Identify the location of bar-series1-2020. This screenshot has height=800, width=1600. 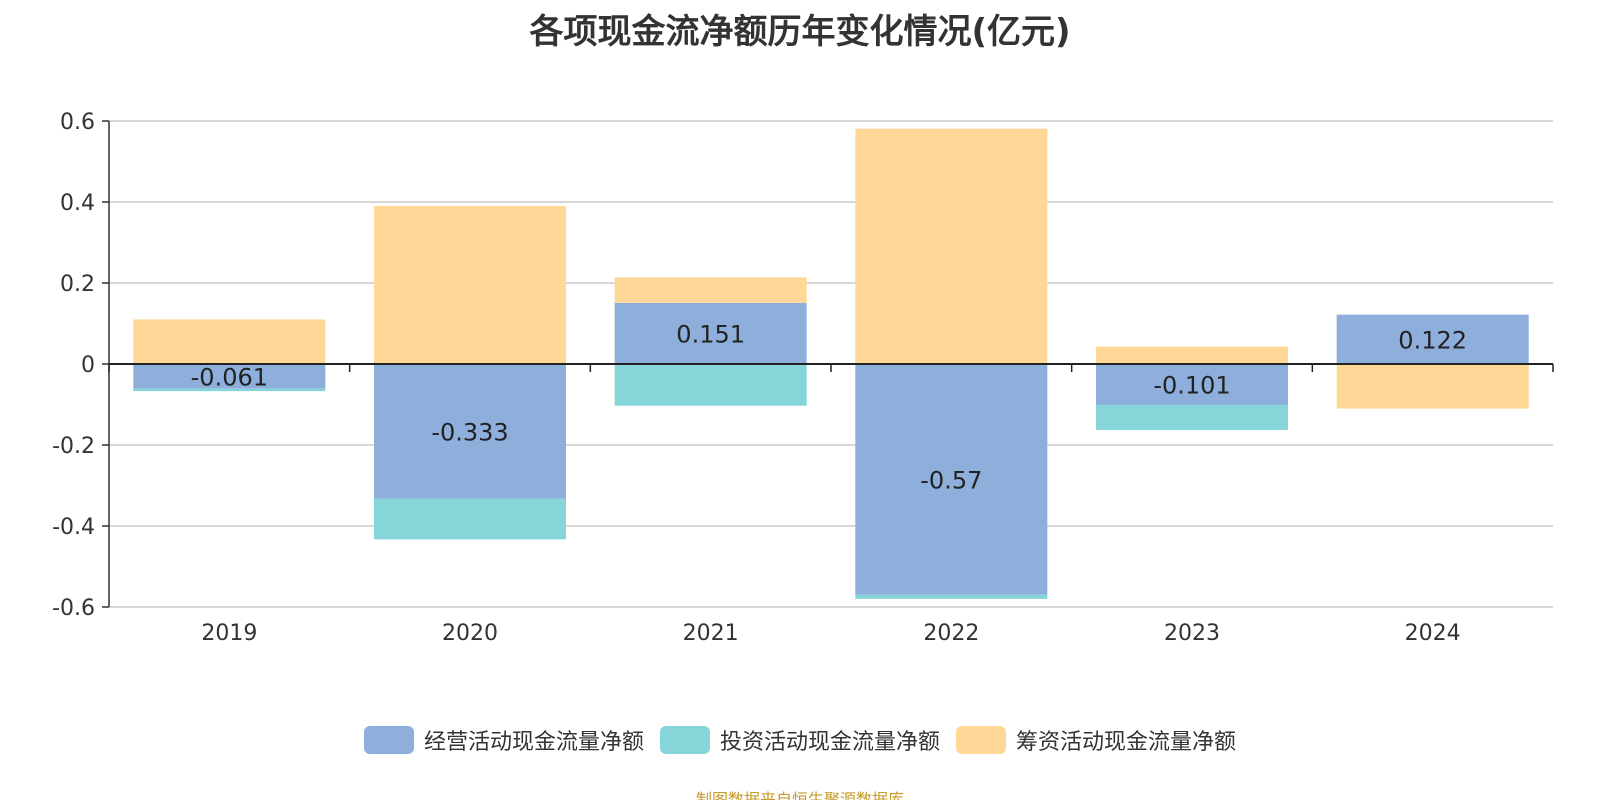
(470, 431).